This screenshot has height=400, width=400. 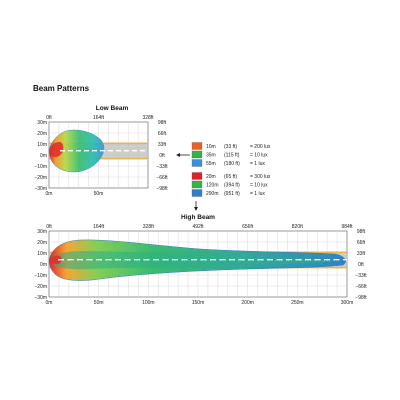 I want to click on x-tick-label-bottom: 250m, so click(x=297, y=303).